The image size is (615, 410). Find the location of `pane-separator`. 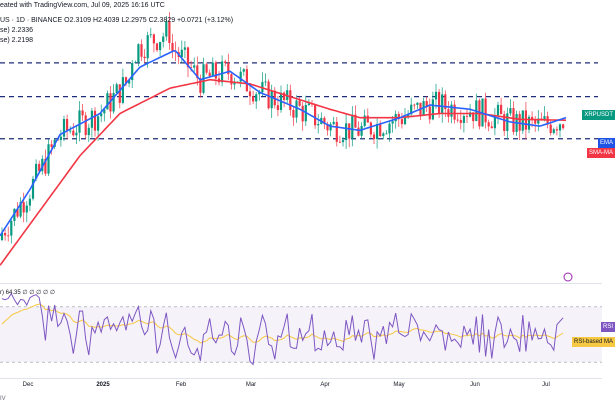

pane-separator is located at coordinates (301, 283).